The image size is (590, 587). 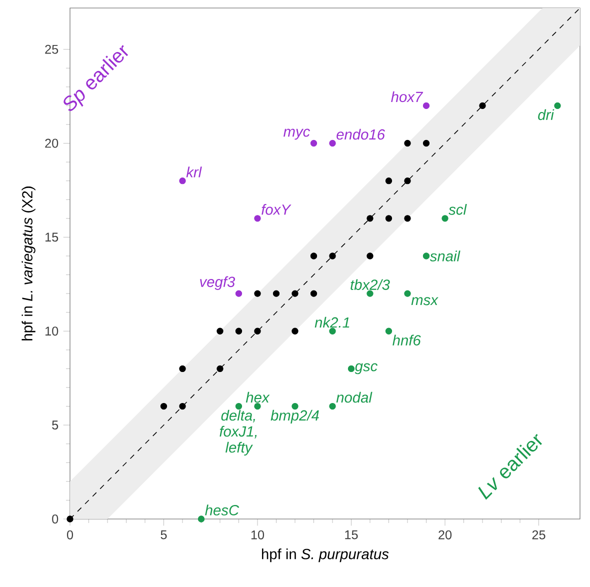 What do you see at coordinates (222, 510) in the screenshot?
I see `data-label: hesC` at bounding box center [222, 510].